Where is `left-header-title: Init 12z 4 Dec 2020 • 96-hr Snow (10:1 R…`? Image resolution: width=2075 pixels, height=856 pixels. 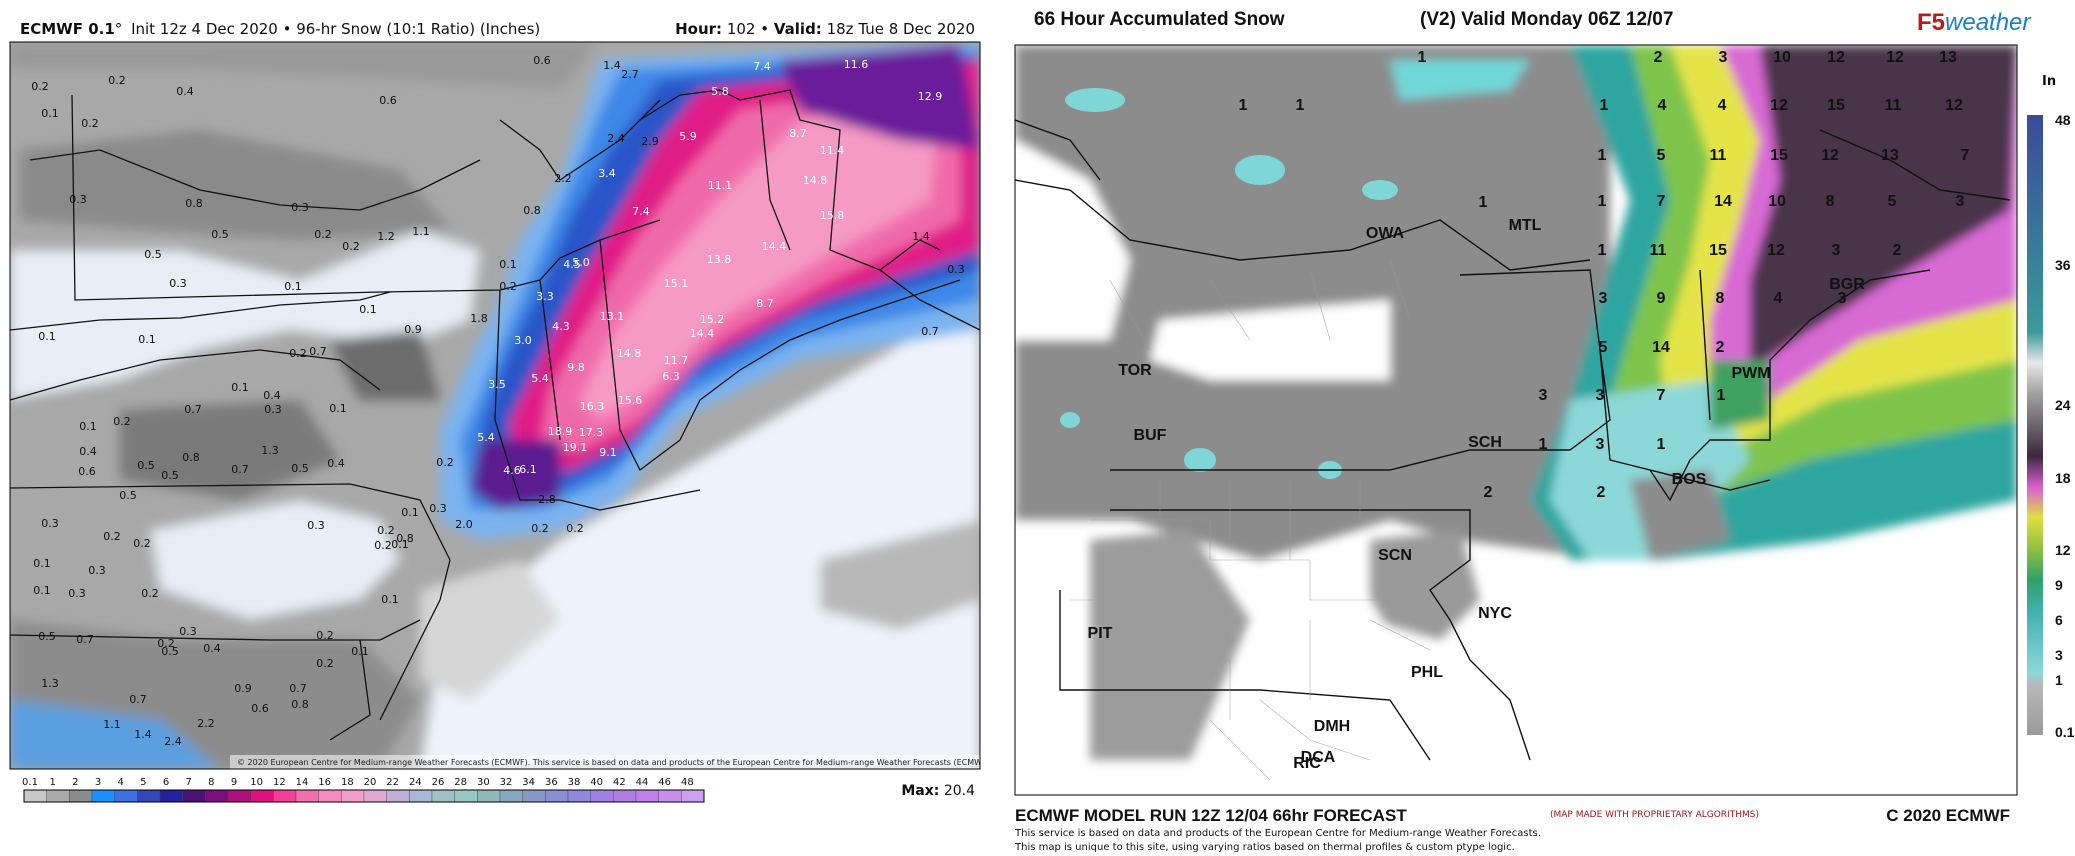
left-header-title: Init 12z 4 Dec 2020 • 96-hr Snow (10:1 R… is located at coordinates (335, 29).